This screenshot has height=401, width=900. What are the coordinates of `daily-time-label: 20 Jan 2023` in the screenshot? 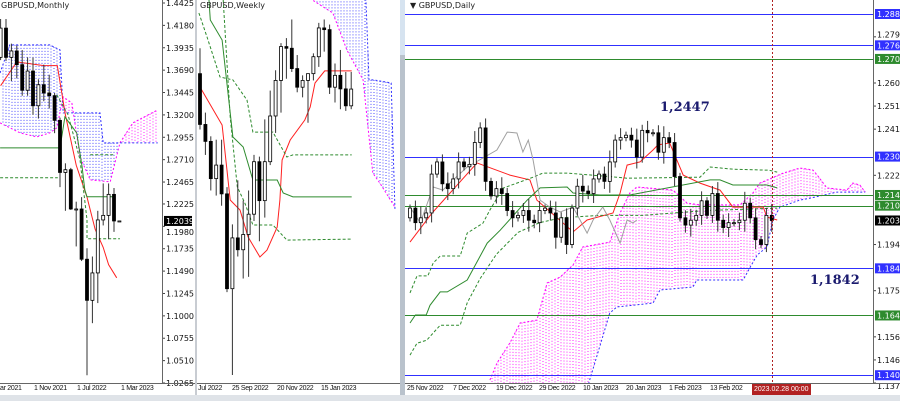 It's located at (644, 388).